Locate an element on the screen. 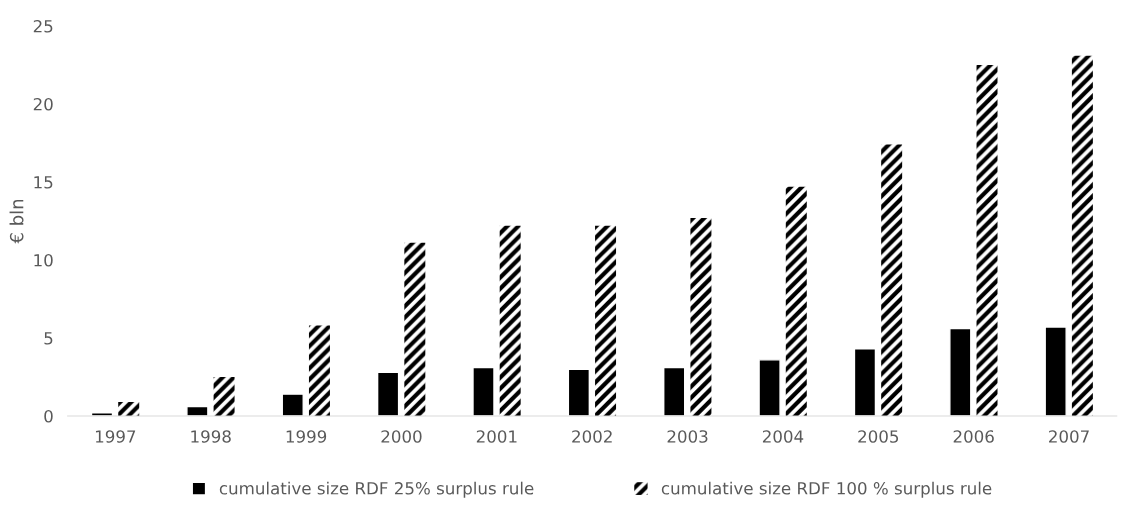  legend-label: cumulative size RDF 100 % surplus rule is located at coordinates (826, 489).